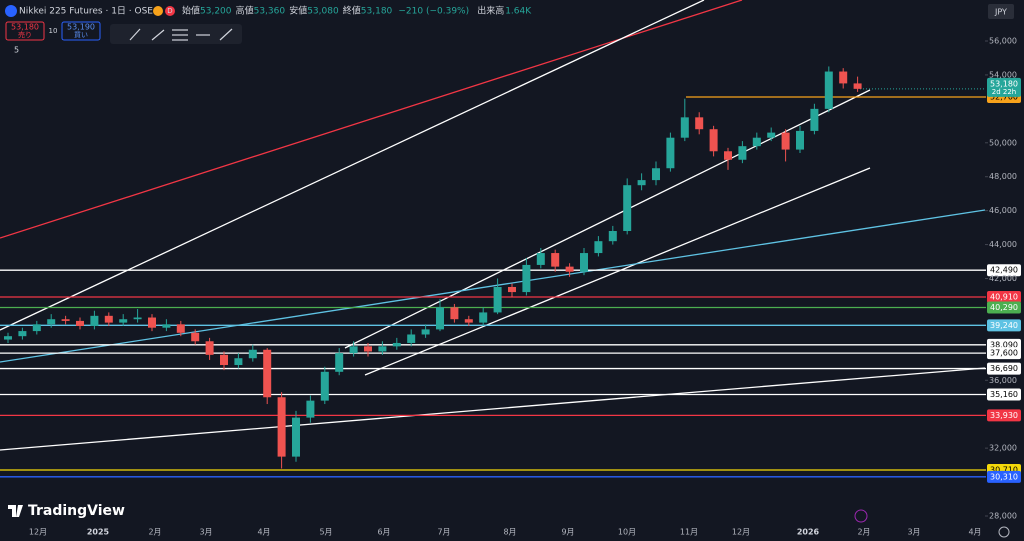  What do you see at coordinates (1003, 74) in the screenshot?
I see `y-tick-label: 54,000` at bounding box center [1003, 74].